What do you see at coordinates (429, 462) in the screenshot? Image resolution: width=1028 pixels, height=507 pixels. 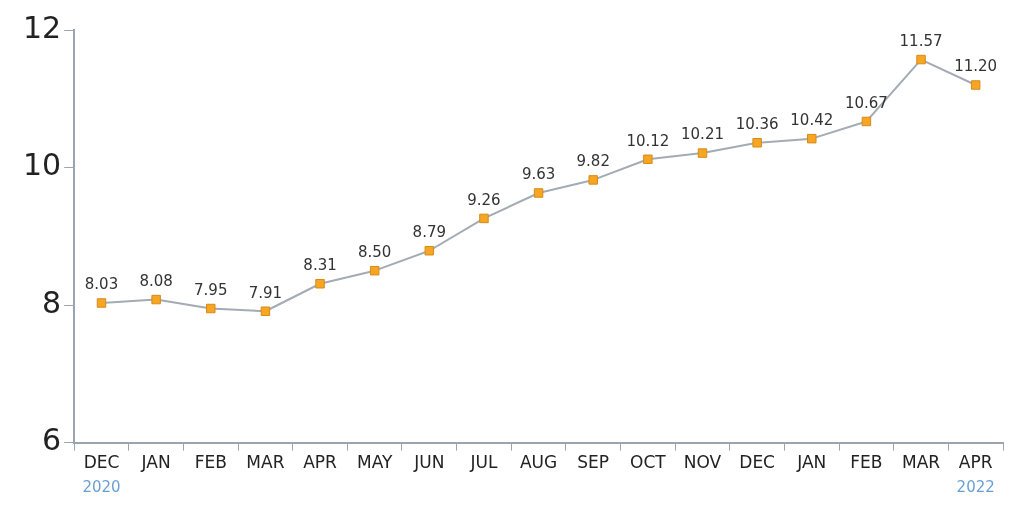 I see `x-tick-label: JUN` at bounding box center [429, 462].